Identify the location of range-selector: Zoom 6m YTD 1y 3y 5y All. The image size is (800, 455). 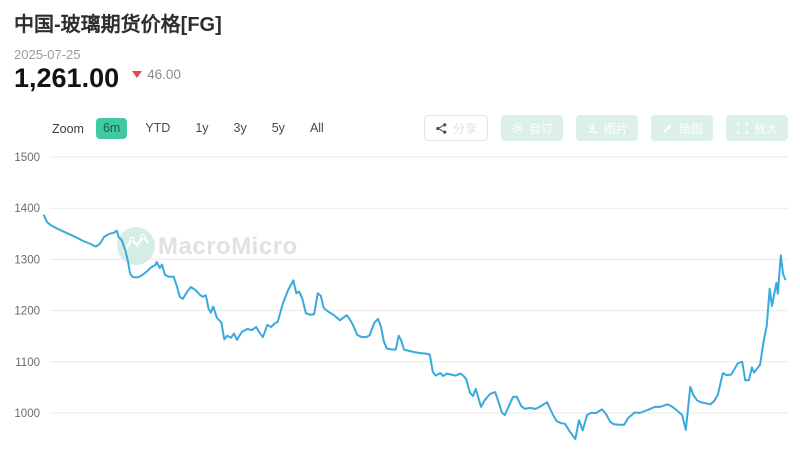
(191, 128).